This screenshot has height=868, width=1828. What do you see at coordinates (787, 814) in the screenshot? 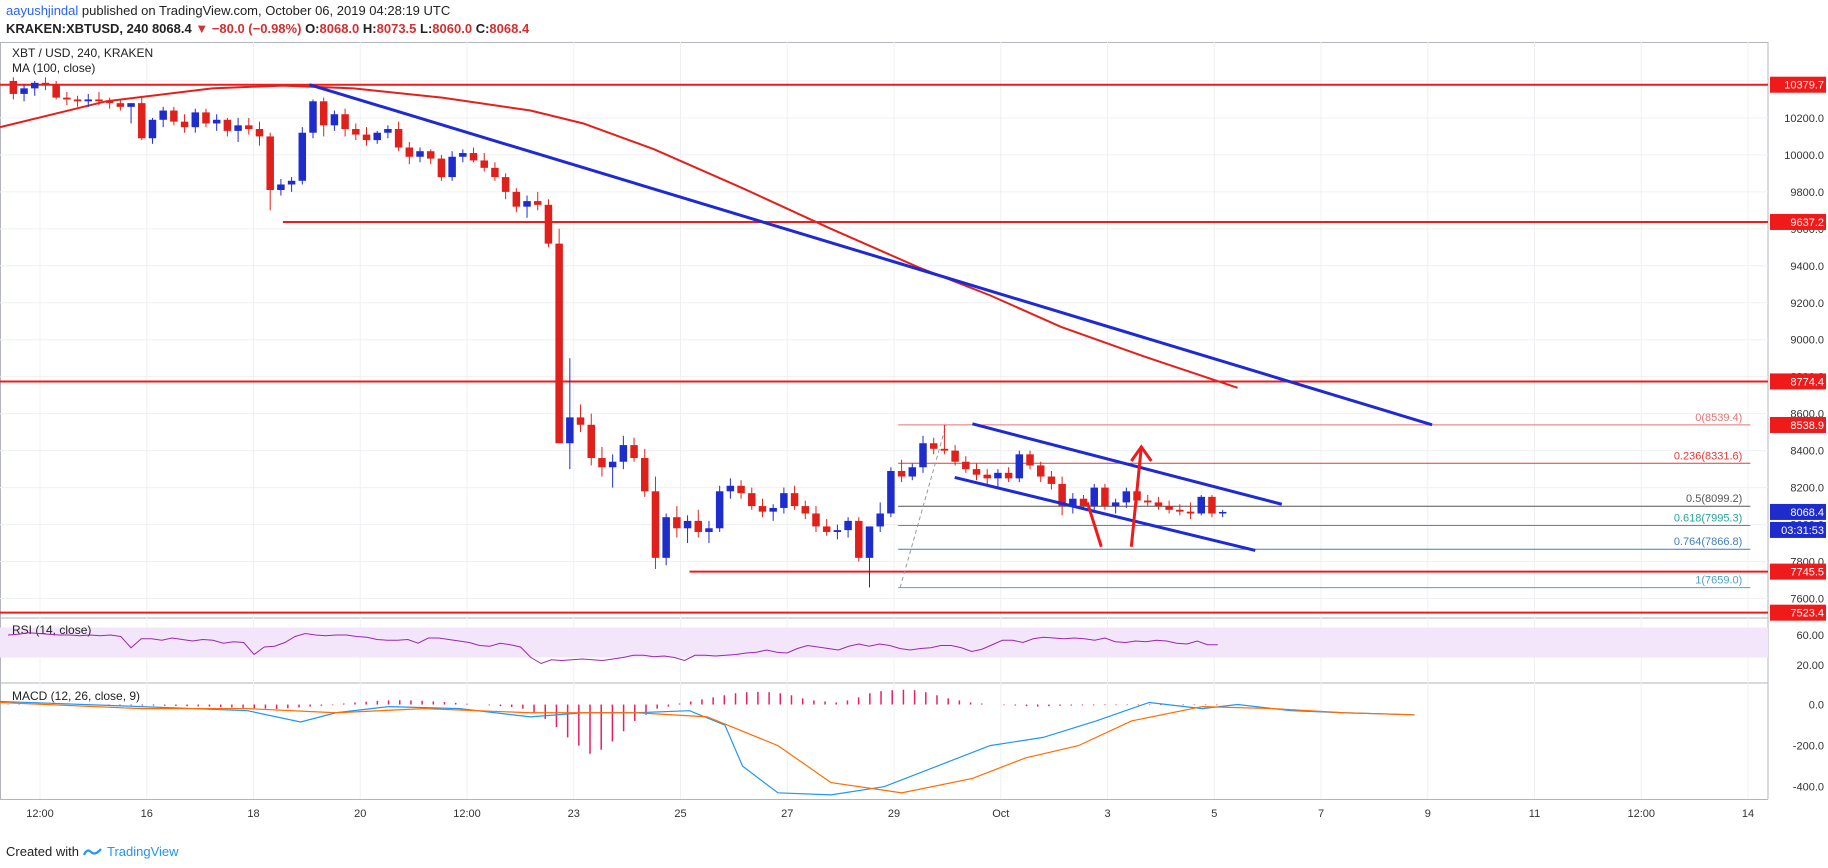
I see `x-tick-label: 27` at bounding box center [787, 814].